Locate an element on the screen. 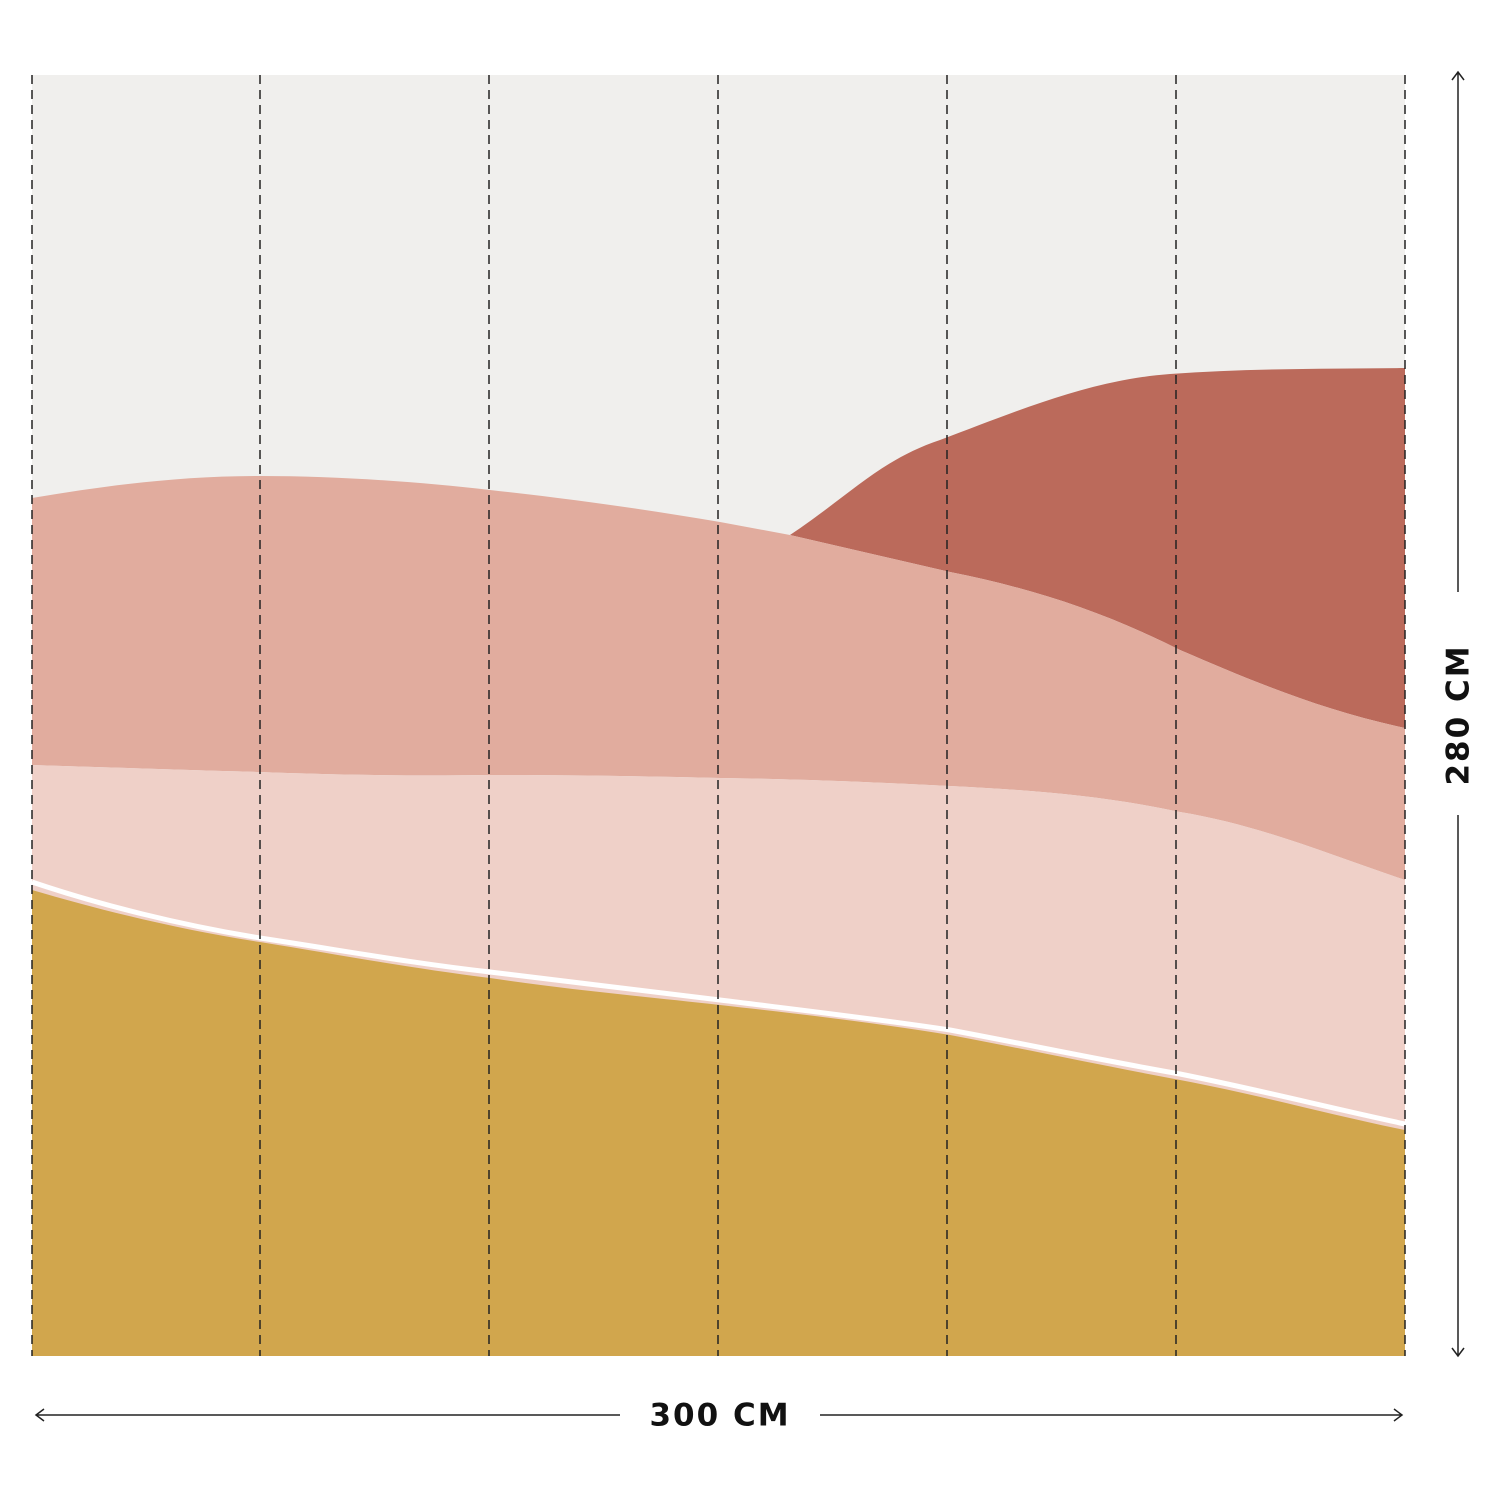 Image resolution: width=1500 pixels, height=1500 pixels. height-dimension: 280 CM is located at coordinates (1459, 714).